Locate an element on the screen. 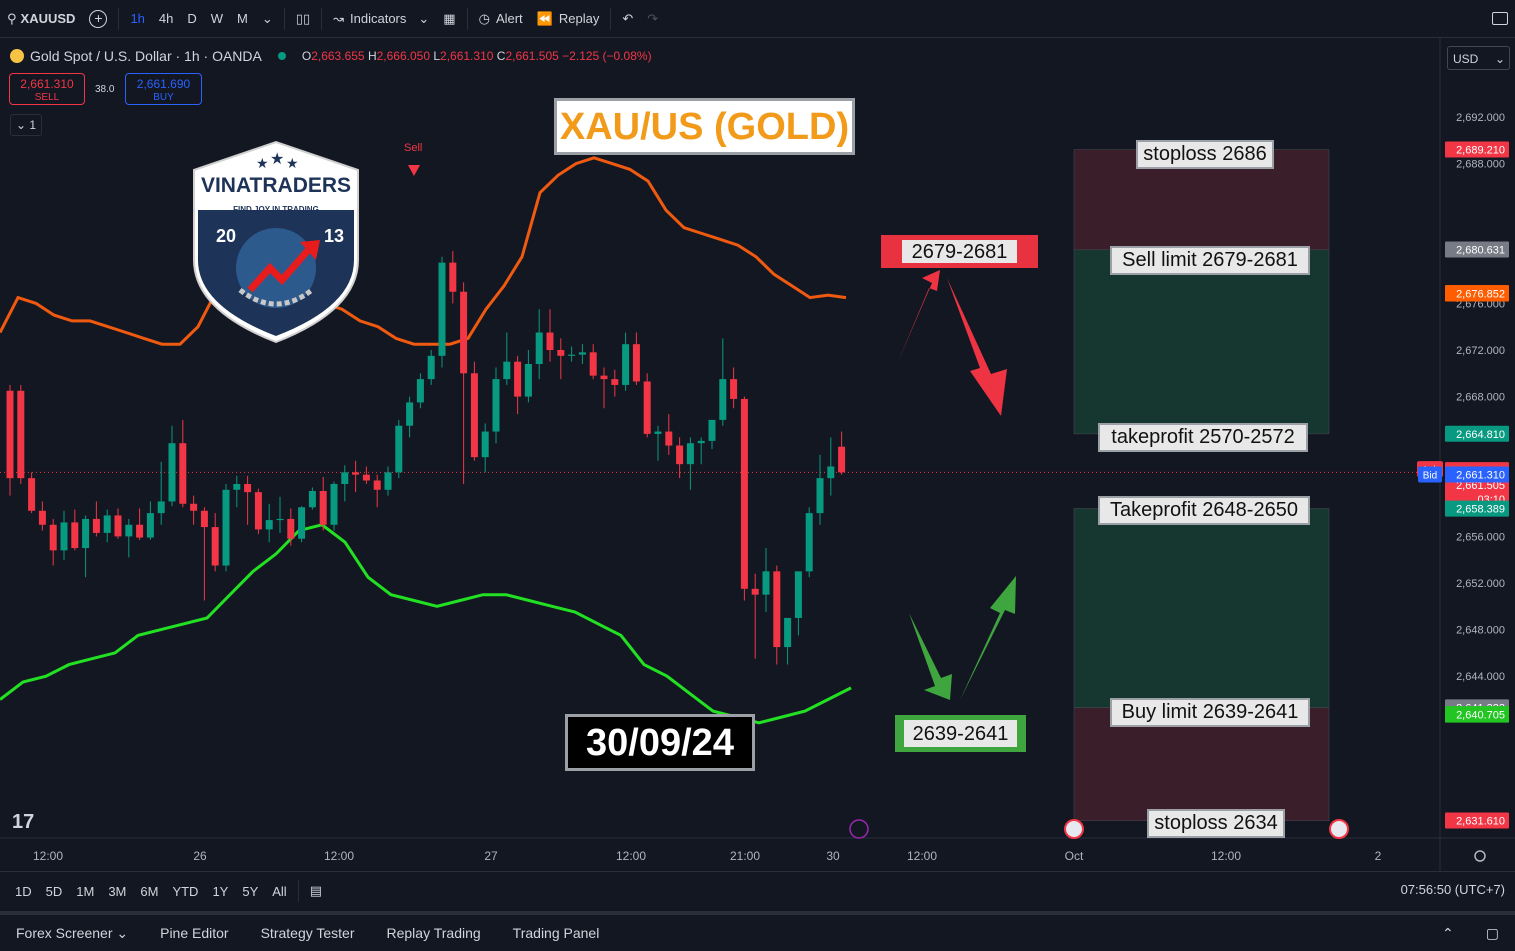 The width and height of the screenshot is (1515, 951). range-3m: 3M is located at coordinates (117, 891).